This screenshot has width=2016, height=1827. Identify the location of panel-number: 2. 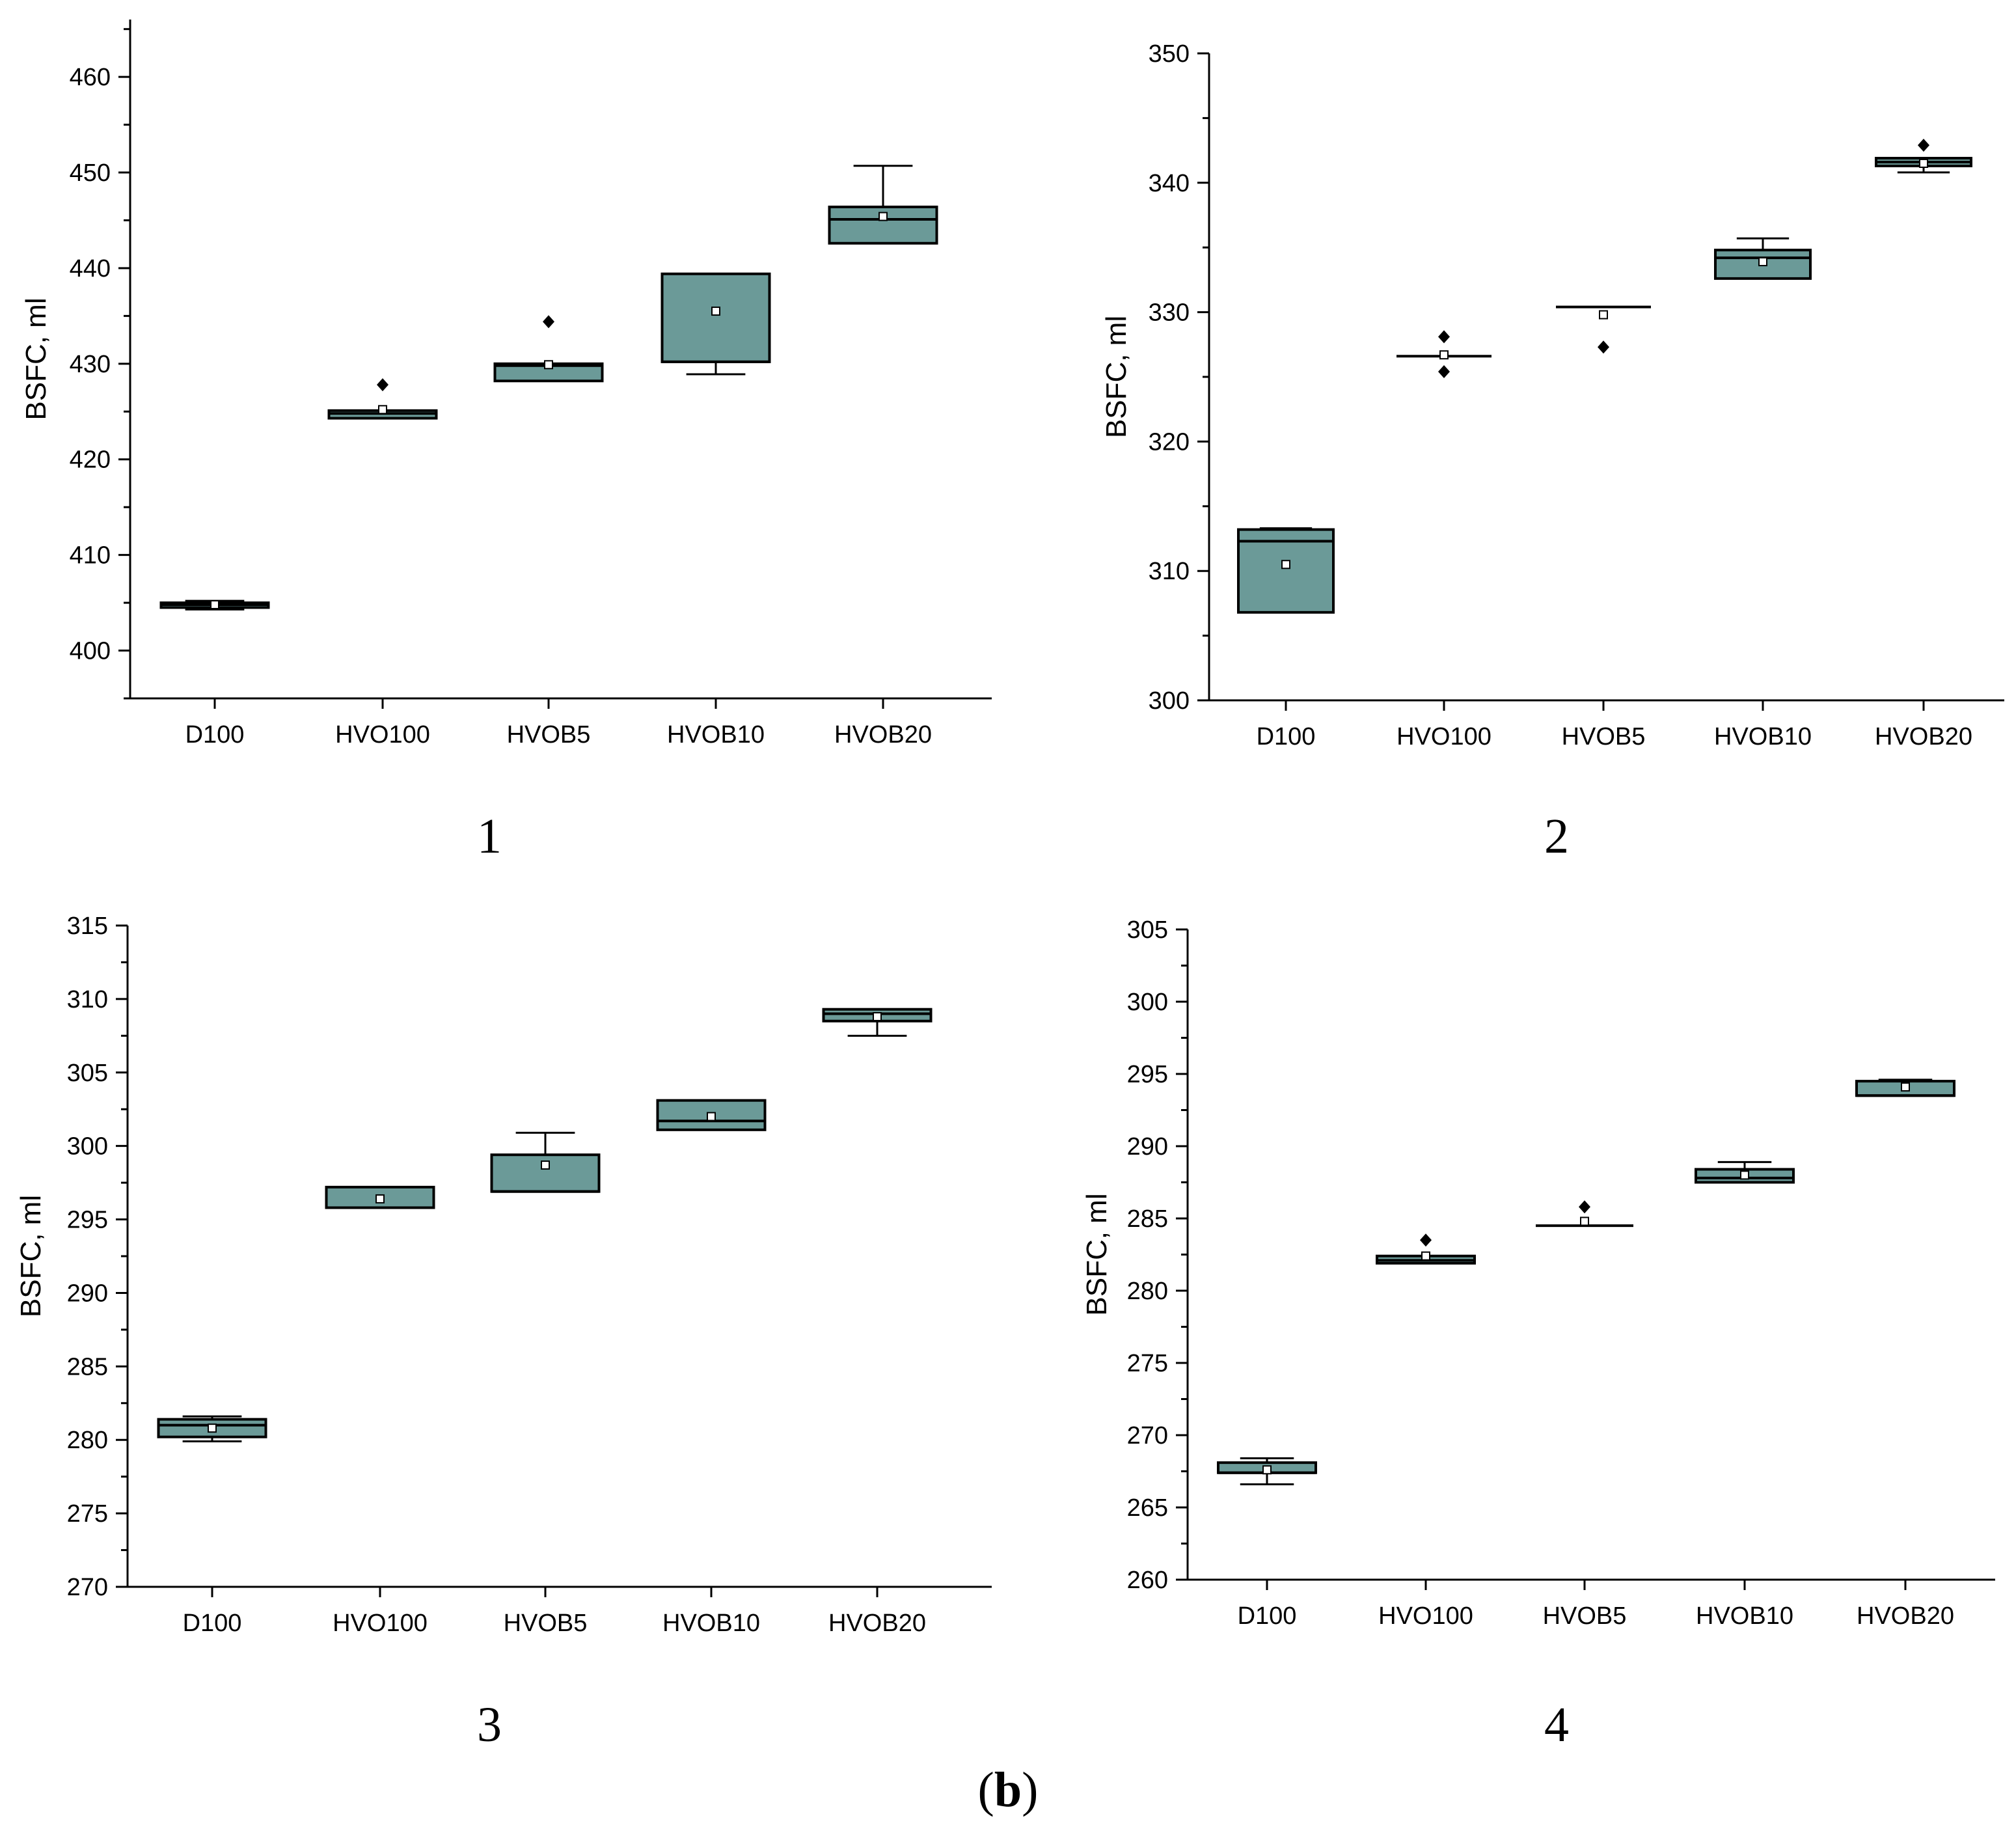
(1556, 836).